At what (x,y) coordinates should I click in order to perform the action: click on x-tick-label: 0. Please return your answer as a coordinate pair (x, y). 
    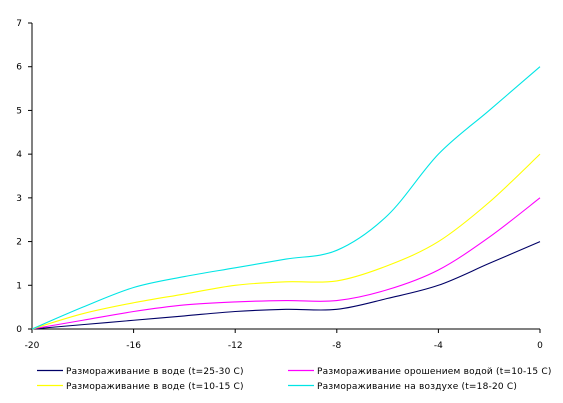
    Looking at the image, I should click on (540, 346).